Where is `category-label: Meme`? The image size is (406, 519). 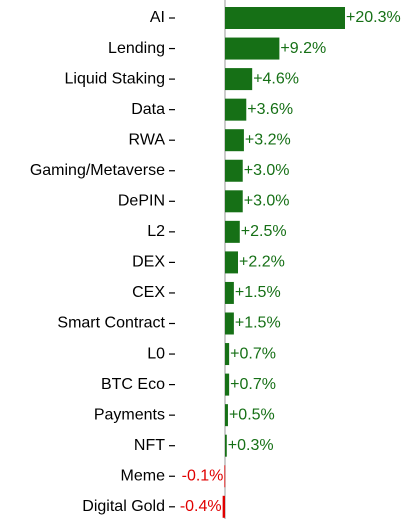
category-label: Meme is located at coordinates (143, 475).